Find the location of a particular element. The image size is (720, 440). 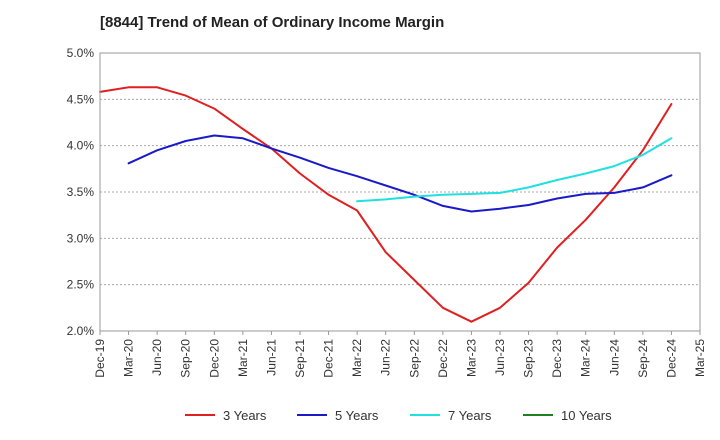

x-tick-label: Mar-21 is located at coordinates (243, 358).